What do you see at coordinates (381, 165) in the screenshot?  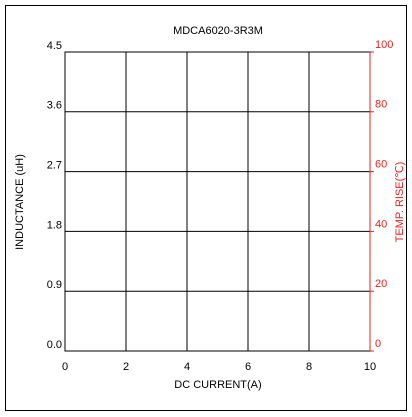 I see `y2-tick-label: 60` at bounding box center [381, 165].